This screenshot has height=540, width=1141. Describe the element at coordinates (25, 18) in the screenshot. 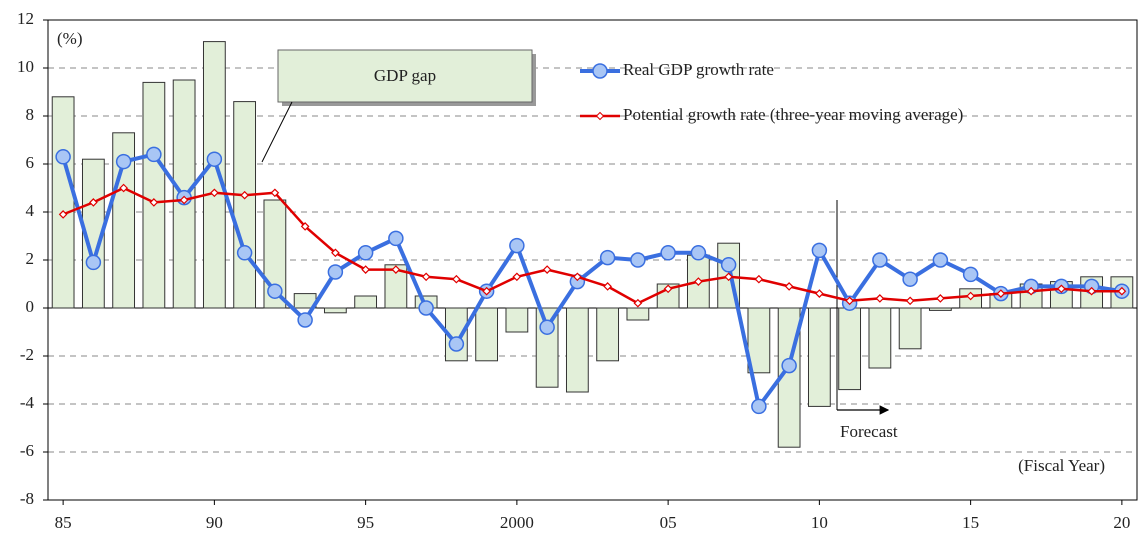

I see `y-tick-label: 12` at that location.